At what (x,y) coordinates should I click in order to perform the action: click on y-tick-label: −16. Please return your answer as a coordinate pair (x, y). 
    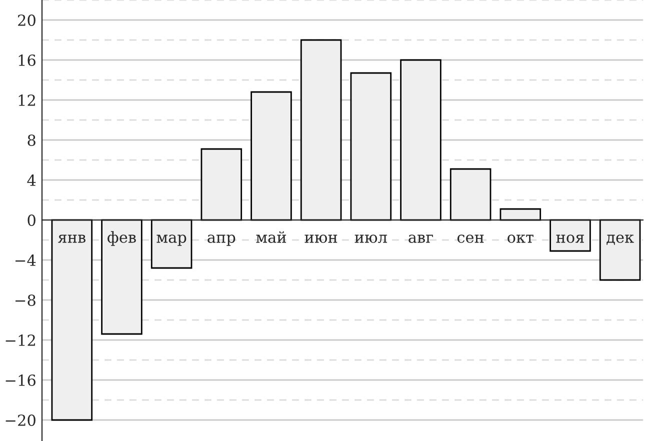
    Looking at the image, I should click on (21, 380).